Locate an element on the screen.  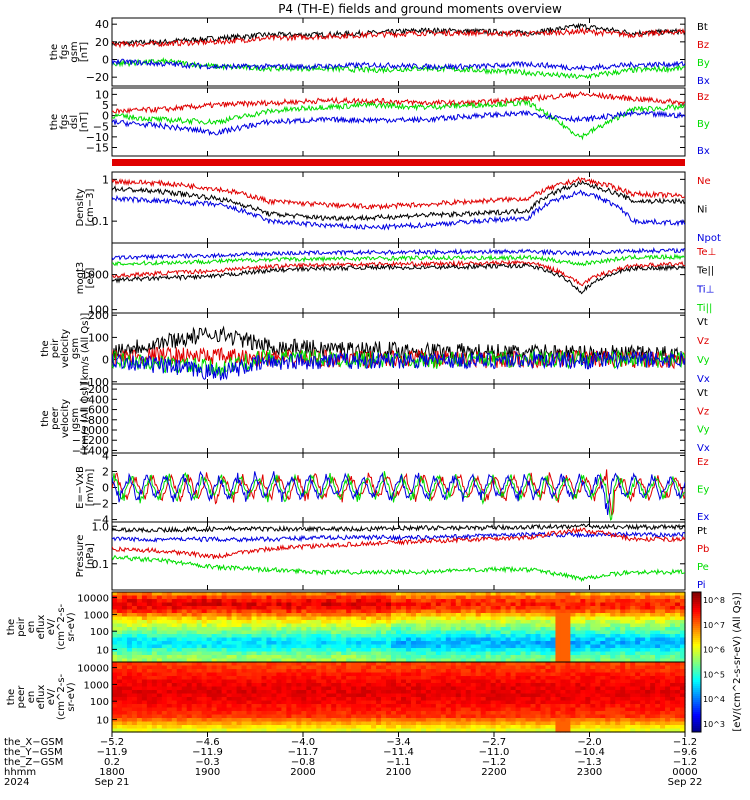
y-tick-label: 100 is located at coordinates (99, 632).